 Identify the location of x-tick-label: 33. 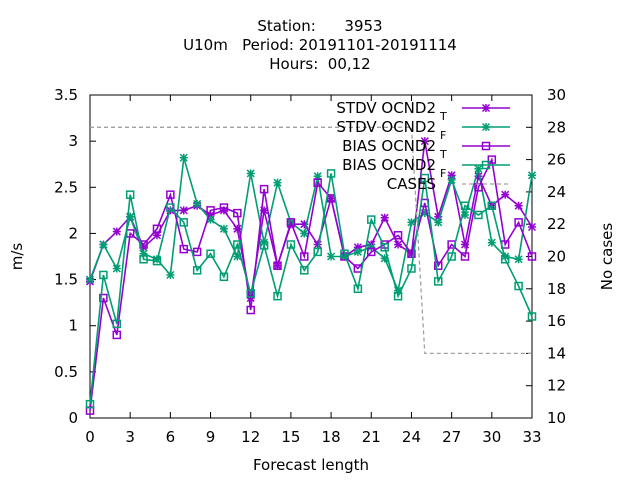
(531, 437).